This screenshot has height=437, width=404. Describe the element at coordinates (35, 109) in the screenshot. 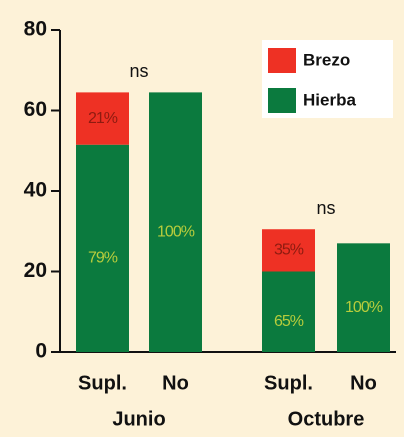

I see `y-tick-label: 60` at that location.